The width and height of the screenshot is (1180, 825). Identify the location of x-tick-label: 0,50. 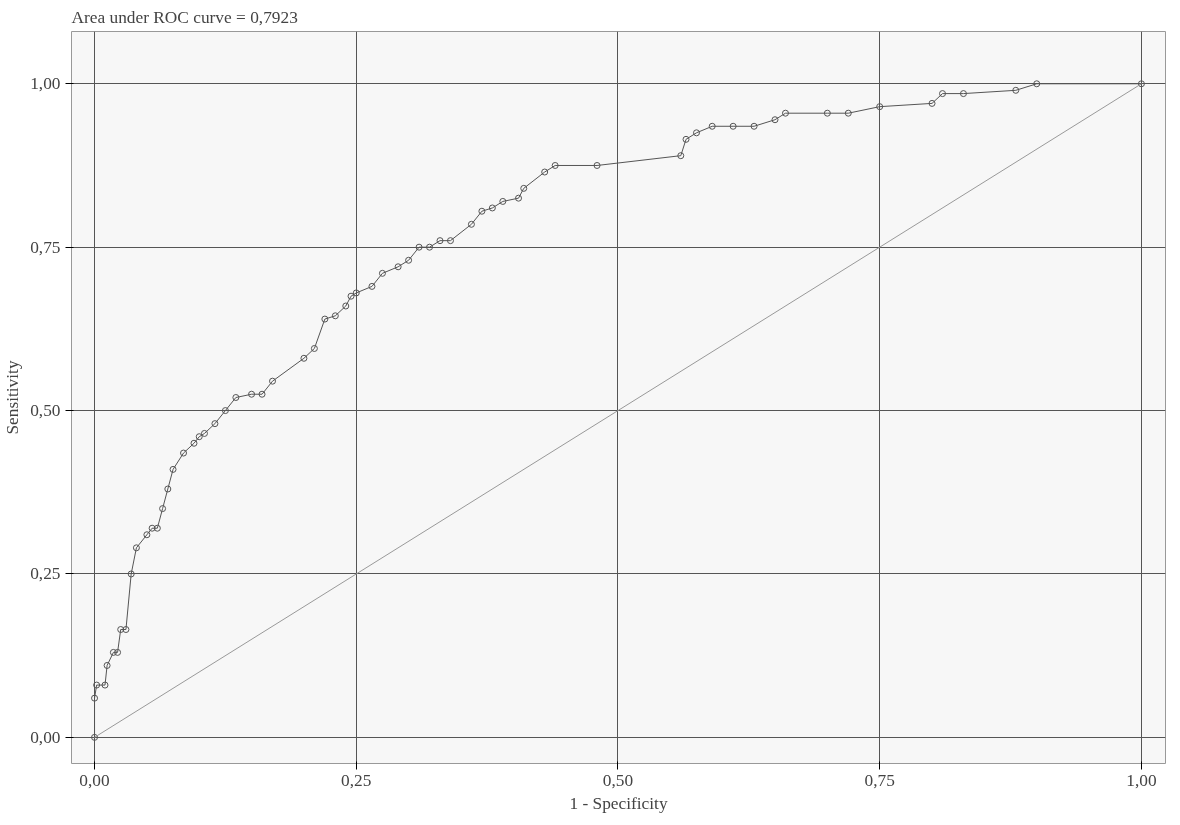
(618, 780).